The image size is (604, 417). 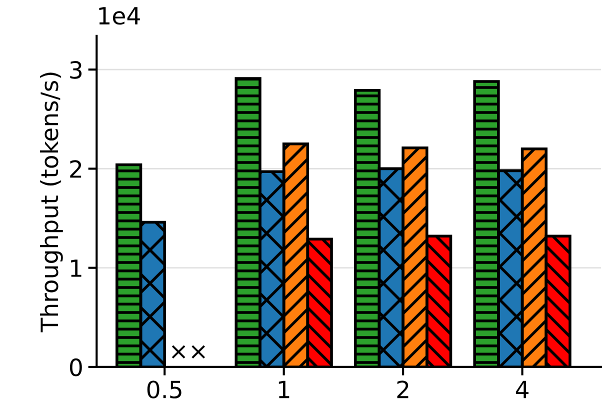 I want to click on y-tick-label: 1, so click(x=76, y=268).